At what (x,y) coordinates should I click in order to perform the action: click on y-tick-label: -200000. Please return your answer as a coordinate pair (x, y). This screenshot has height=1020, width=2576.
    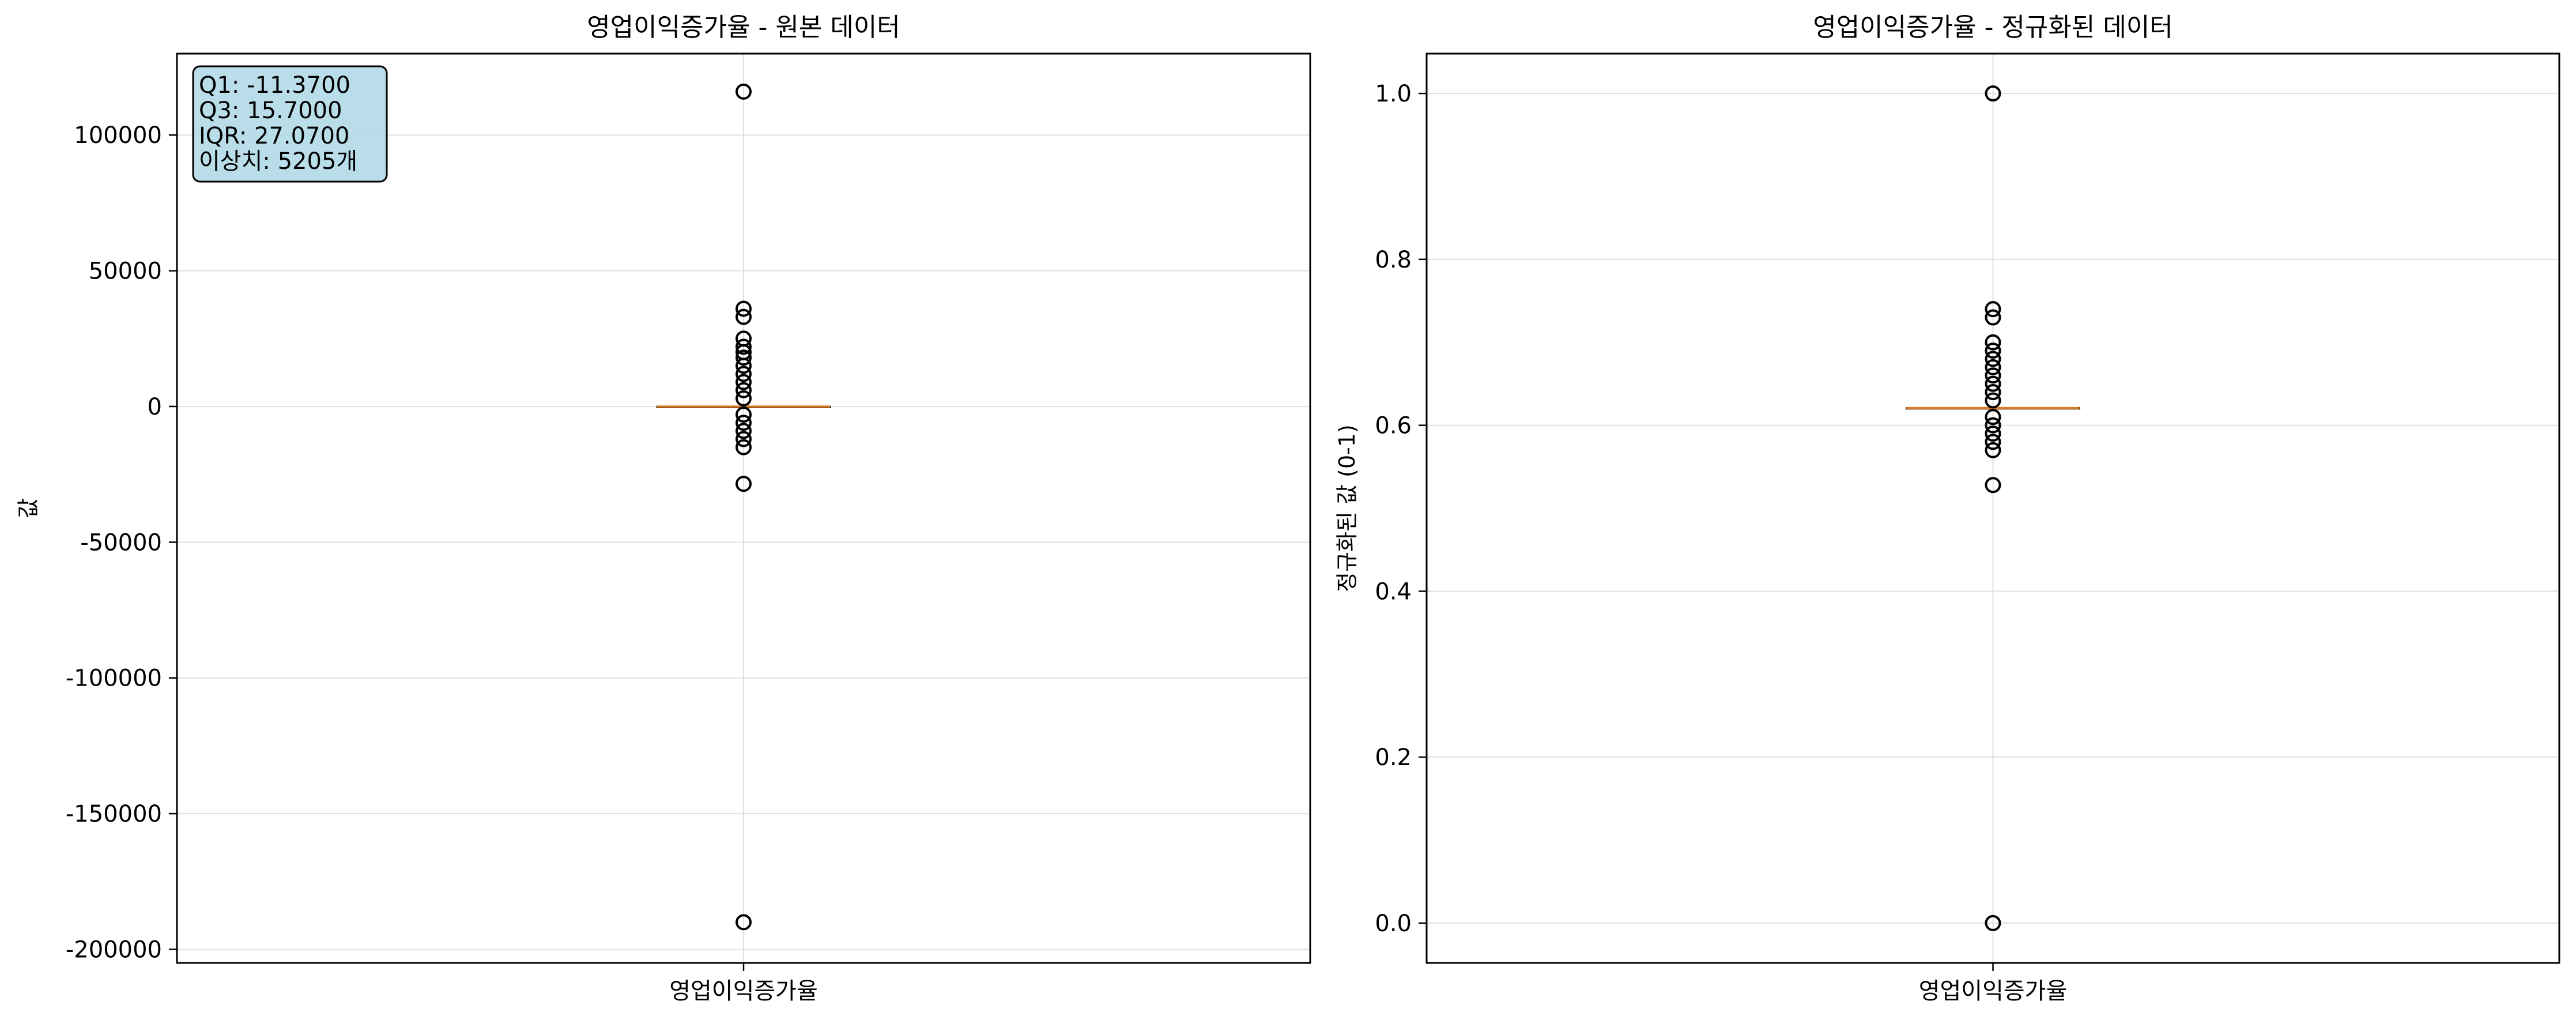
    Looking at the image, I should click on (114, 949).